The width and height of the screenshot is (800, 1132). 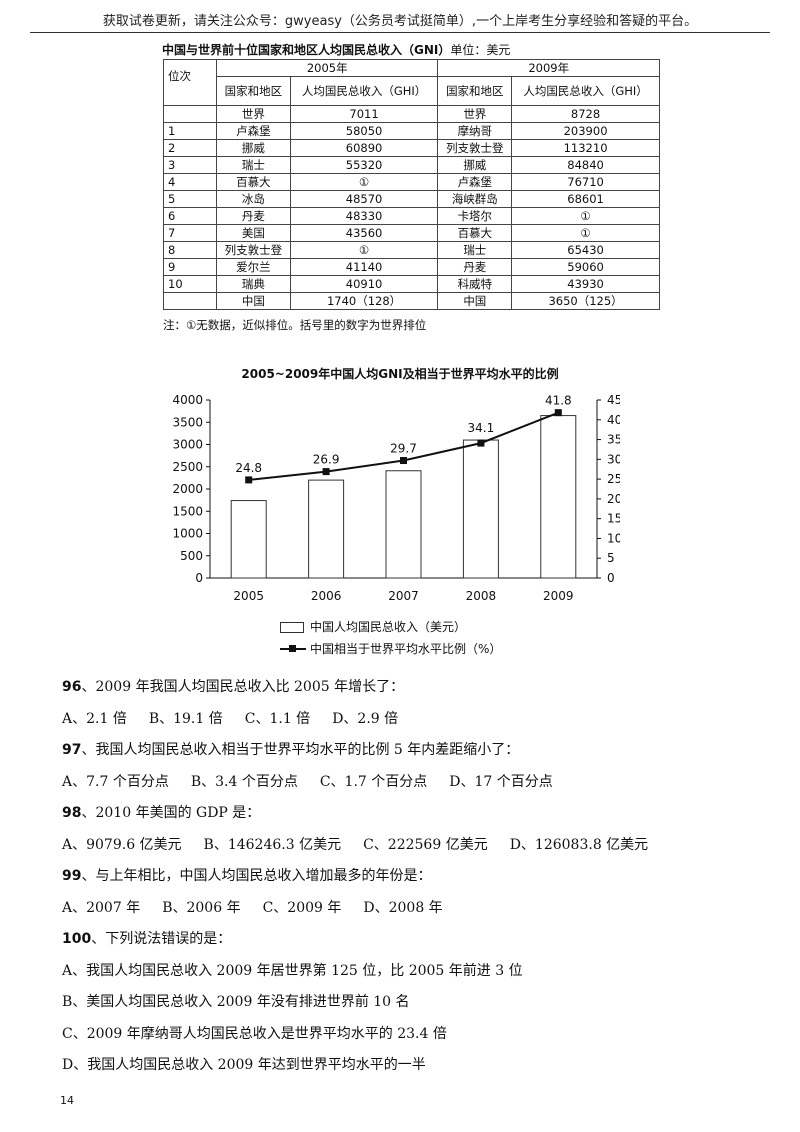 I want to click on cell-country-2005: 冰岛, so click(x=253, y=199).